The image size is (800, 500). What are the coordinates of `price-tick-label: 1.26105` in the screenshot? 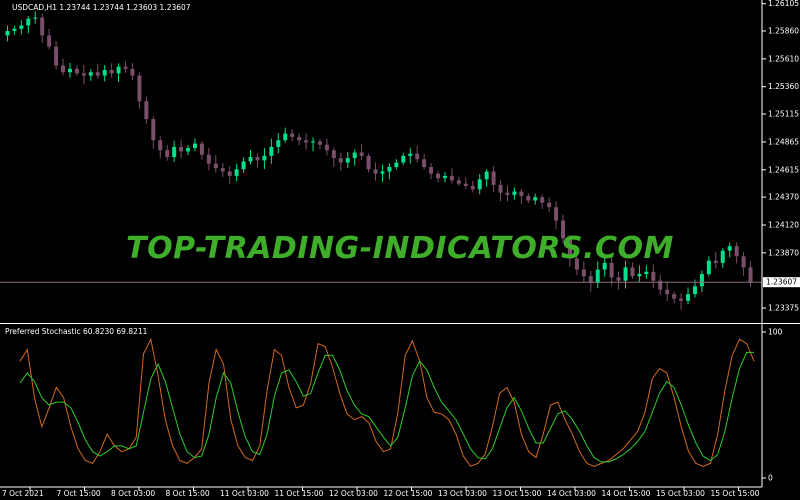 It's located at (783, 4).